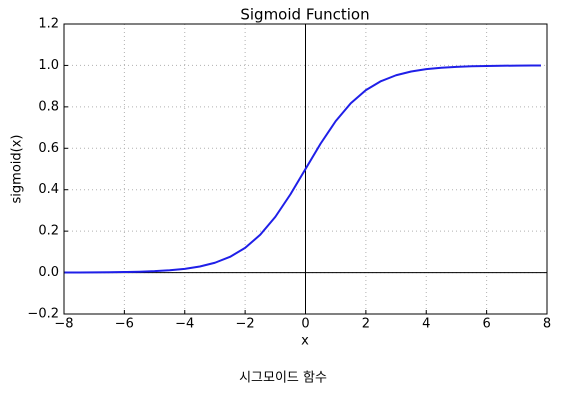 The image size is (563, 403). I want to click on y-tick-label: 0.4, so click(48, 189).